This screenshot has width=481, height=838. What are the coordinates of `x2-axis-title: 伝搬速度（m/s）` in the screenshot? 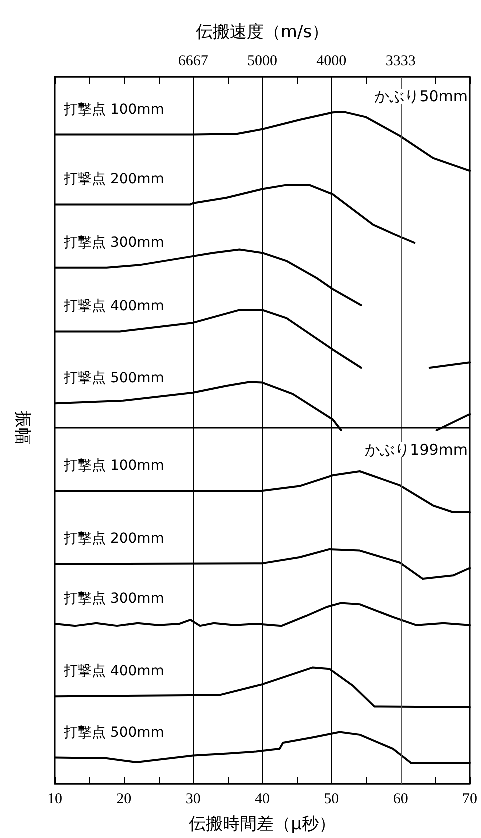 It's located at (263, 32).